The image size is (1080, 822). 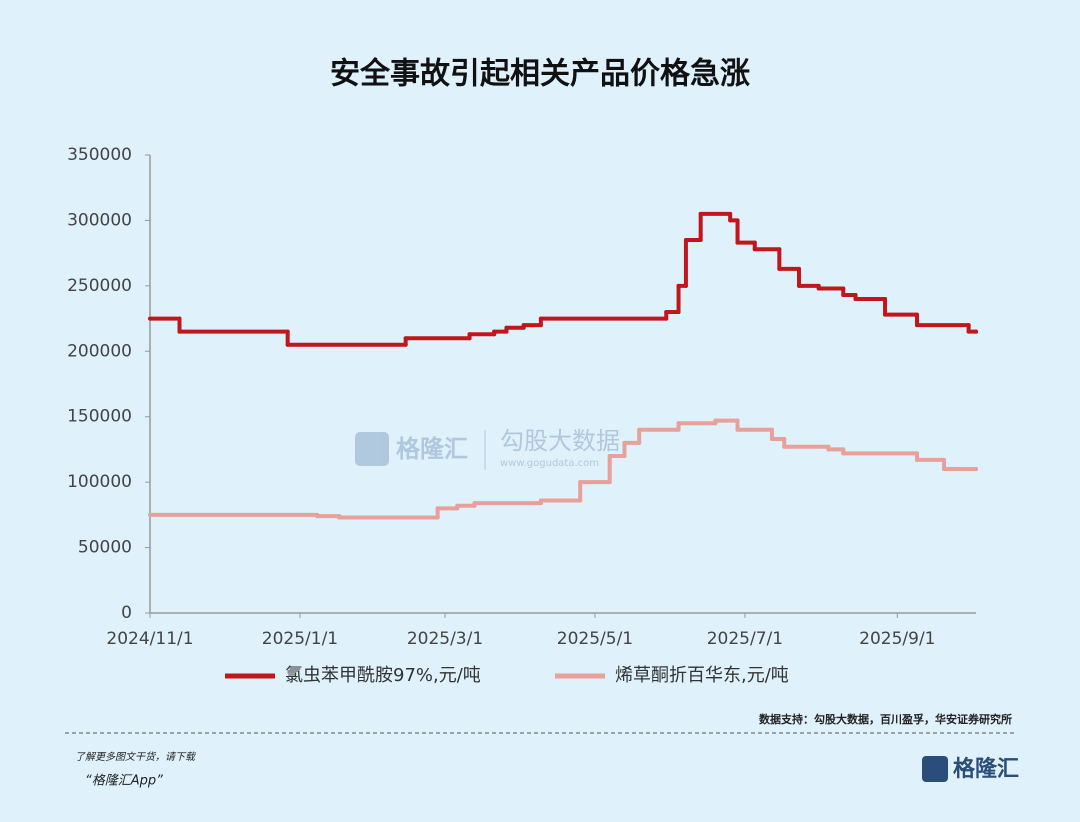 What do you see at coordinates (300, 639) in the screenshot?
I see `x-tick-label: 2025/1/1` at bounding box center [300, 639].